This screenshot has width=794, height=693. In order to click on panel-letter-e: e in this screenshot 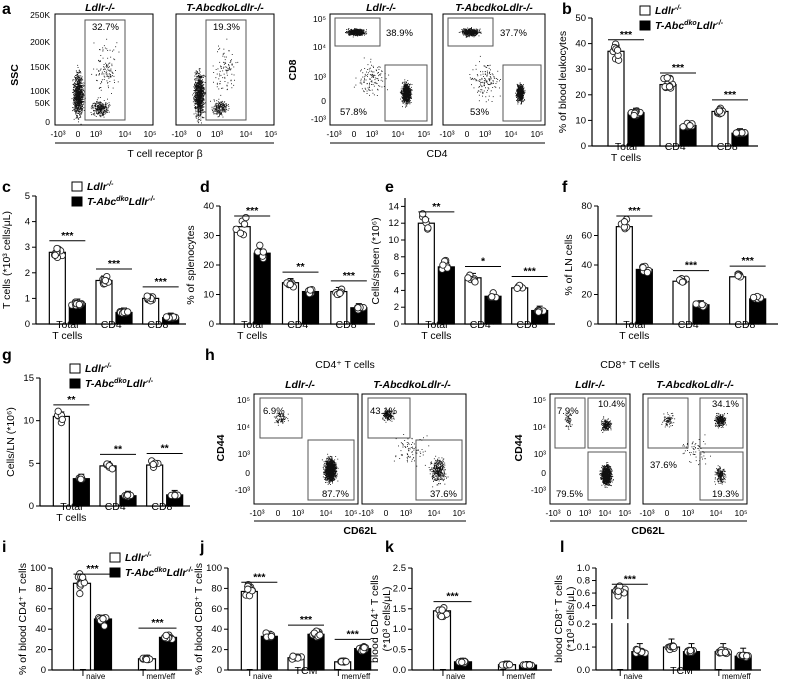, I will do `click(389, 187)`.